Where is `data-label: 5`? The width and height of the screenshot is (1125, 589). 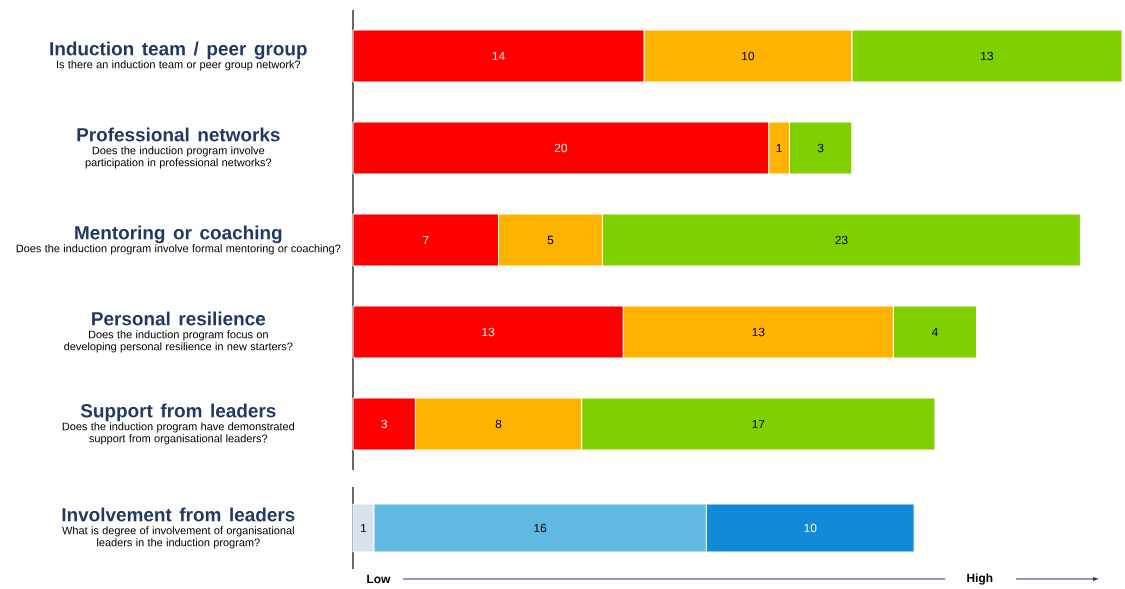
data-label: 5 is located at coordinates (550, 240).